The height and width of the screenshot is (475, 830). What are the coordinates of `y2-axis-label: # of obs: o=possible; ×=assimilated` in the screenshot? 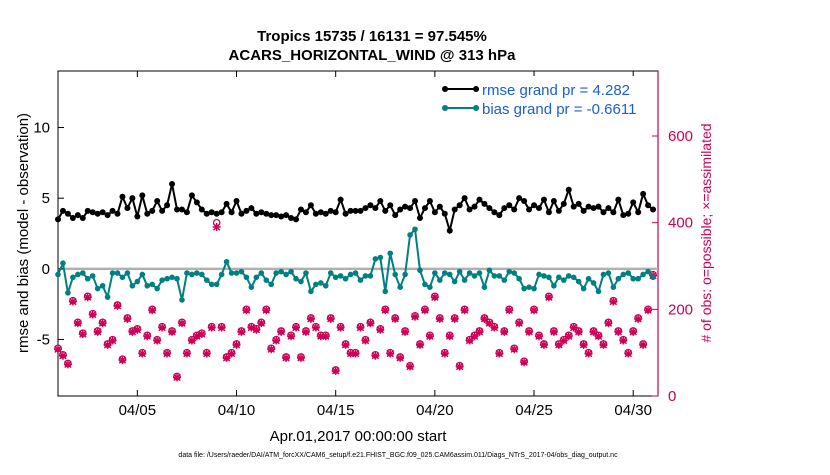 It's located at (706, 232).